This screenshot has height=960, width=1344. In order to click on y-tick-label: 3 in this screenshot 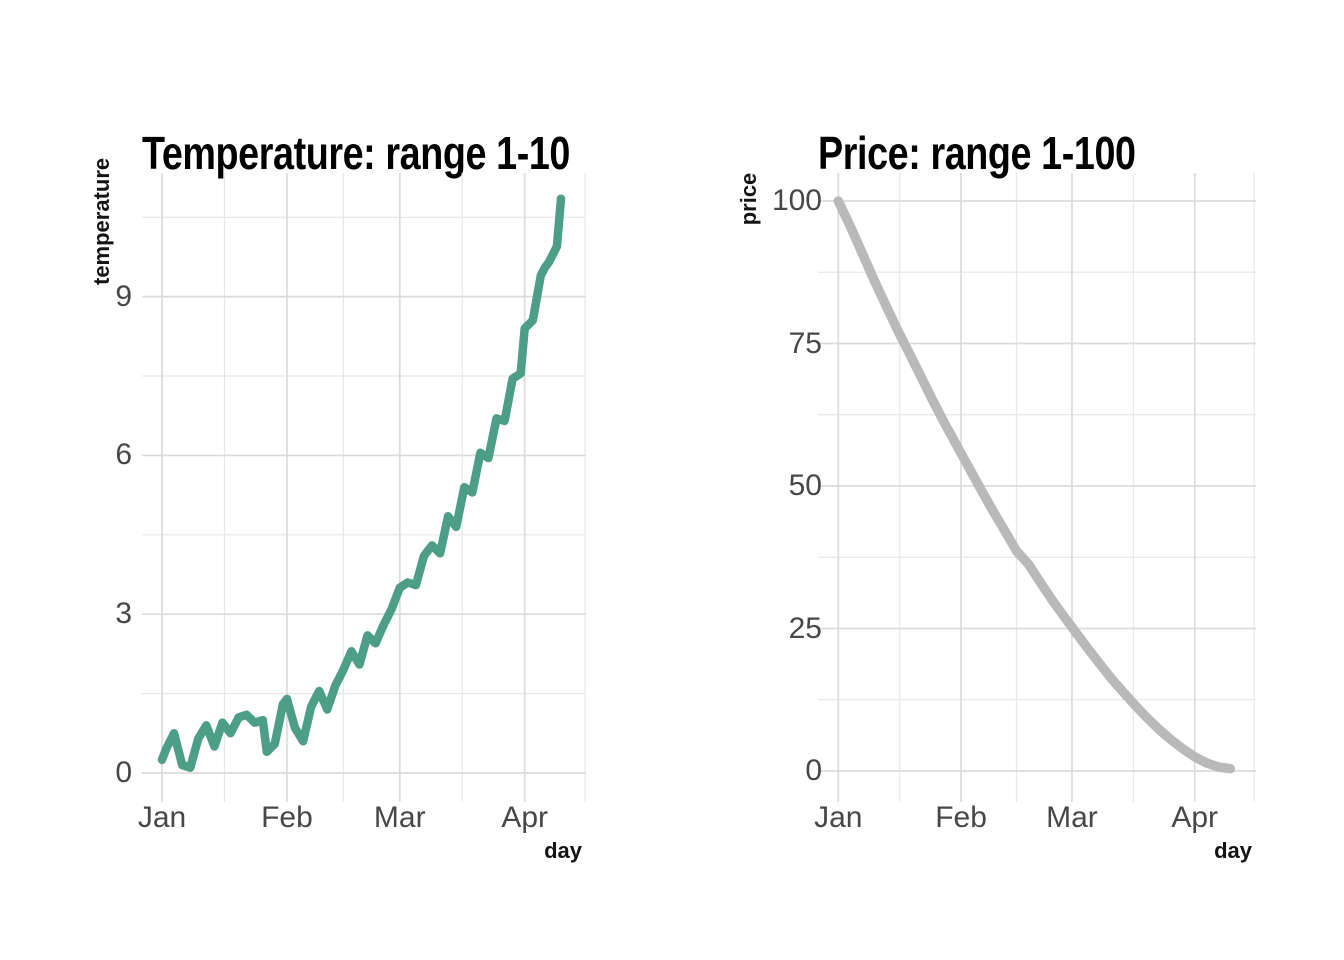, I will do `click(123, 614)`.